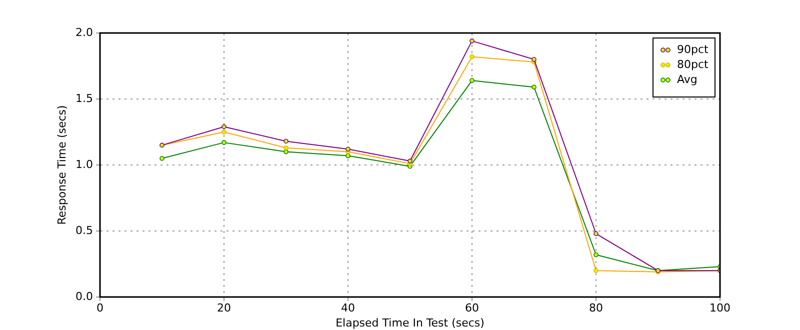 Image resolution: width=800 pixels, height=330 pixels. I want to click on x-tick-label: 20, so click(224, 307).